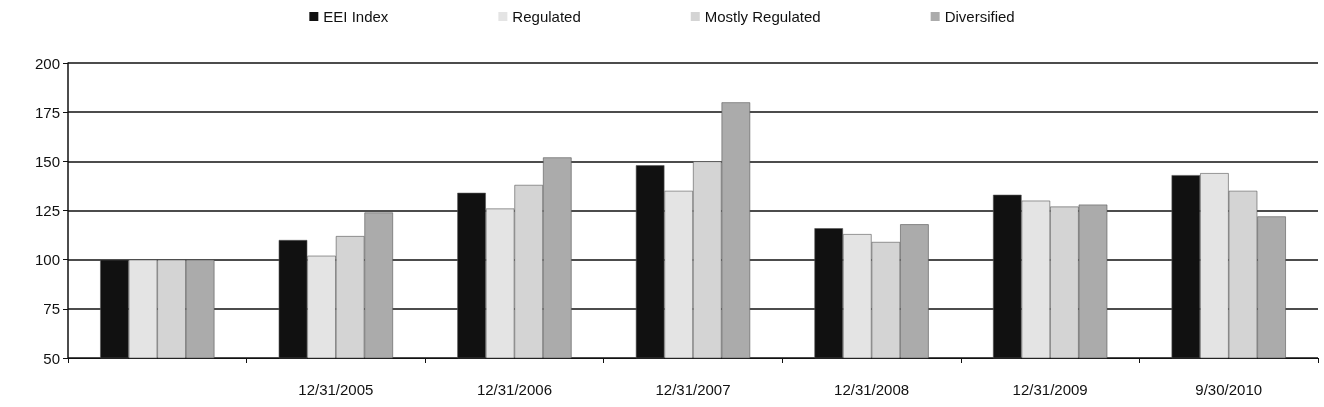  Describe the element at coordinates (47, 161) in the screenshot. I see `y-tick-label: 150` at that location.